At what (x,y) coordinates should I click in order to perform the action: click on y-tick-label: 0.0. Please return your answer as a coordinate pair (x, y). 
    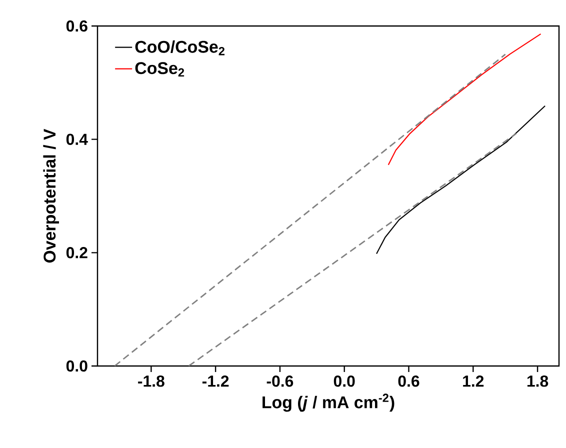
    Looking at the image, I should click on (77, 366).